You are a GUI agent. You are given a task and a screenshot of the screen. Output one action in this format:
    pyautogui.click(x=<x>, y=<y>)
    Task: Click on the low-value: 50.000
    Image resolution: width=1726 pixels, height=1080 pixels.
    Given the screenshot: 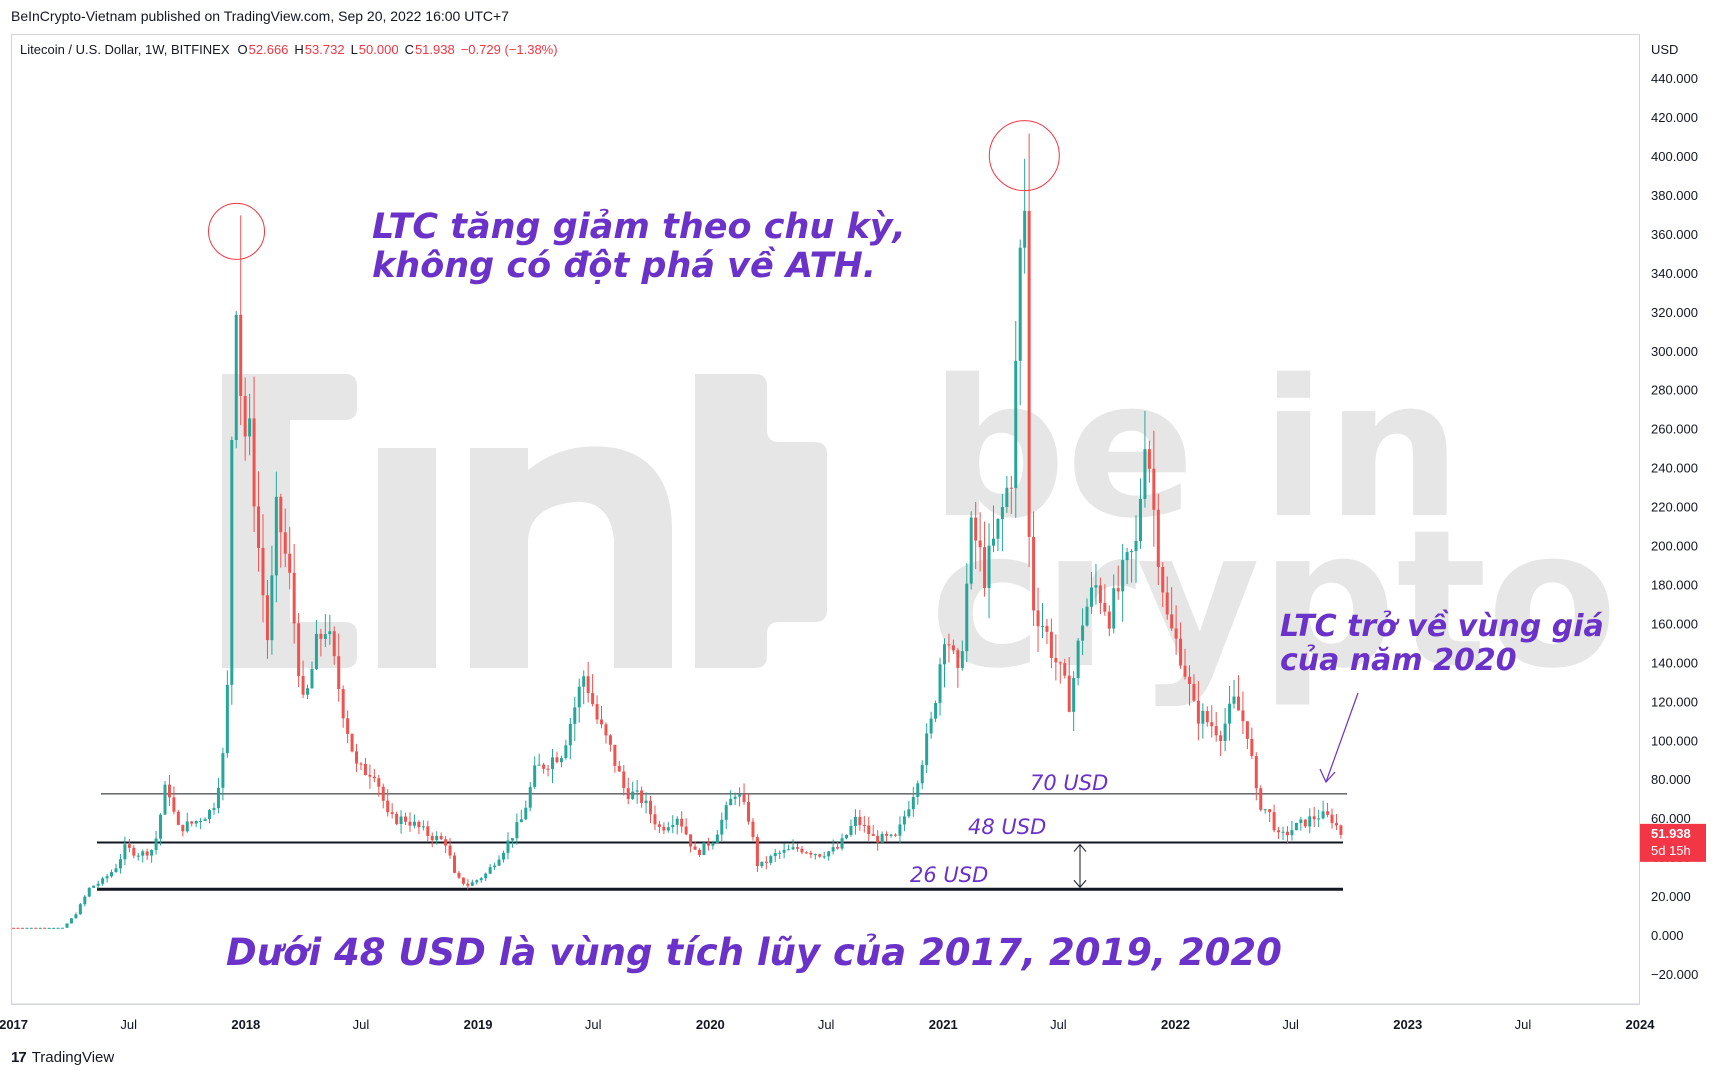 What is the action you would take?
    pyautogui.click(x=378, y=49)
    